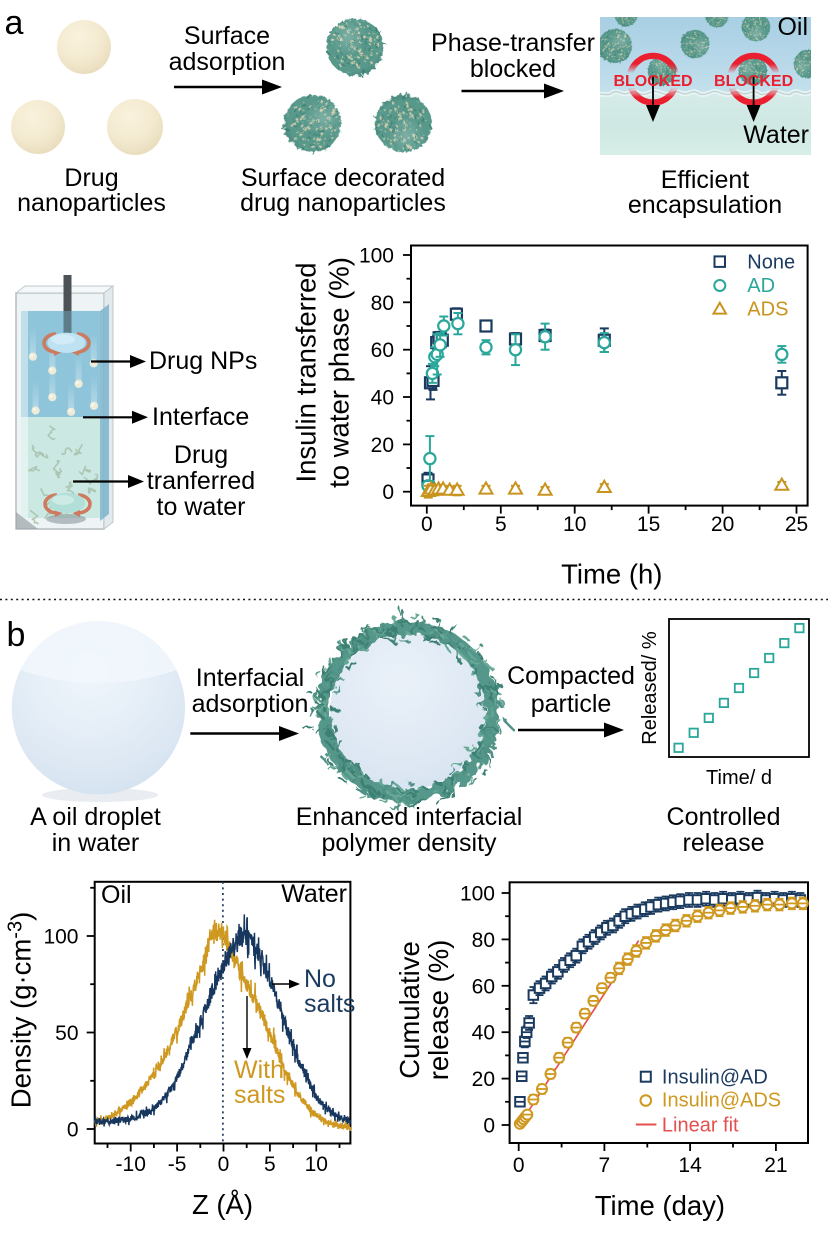  Describe the element at coordinates (339, 372) in the screenshot. I see `svg-text: to water phase (%)` at that location.